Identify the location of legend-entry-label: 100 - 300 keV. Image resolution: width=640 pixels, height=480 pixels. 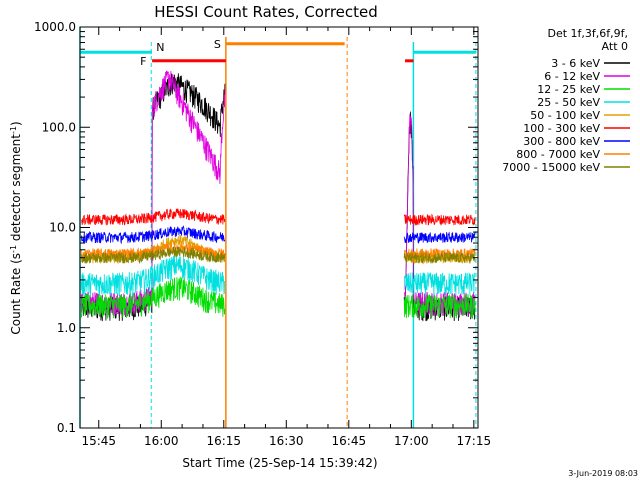
(561, 128).